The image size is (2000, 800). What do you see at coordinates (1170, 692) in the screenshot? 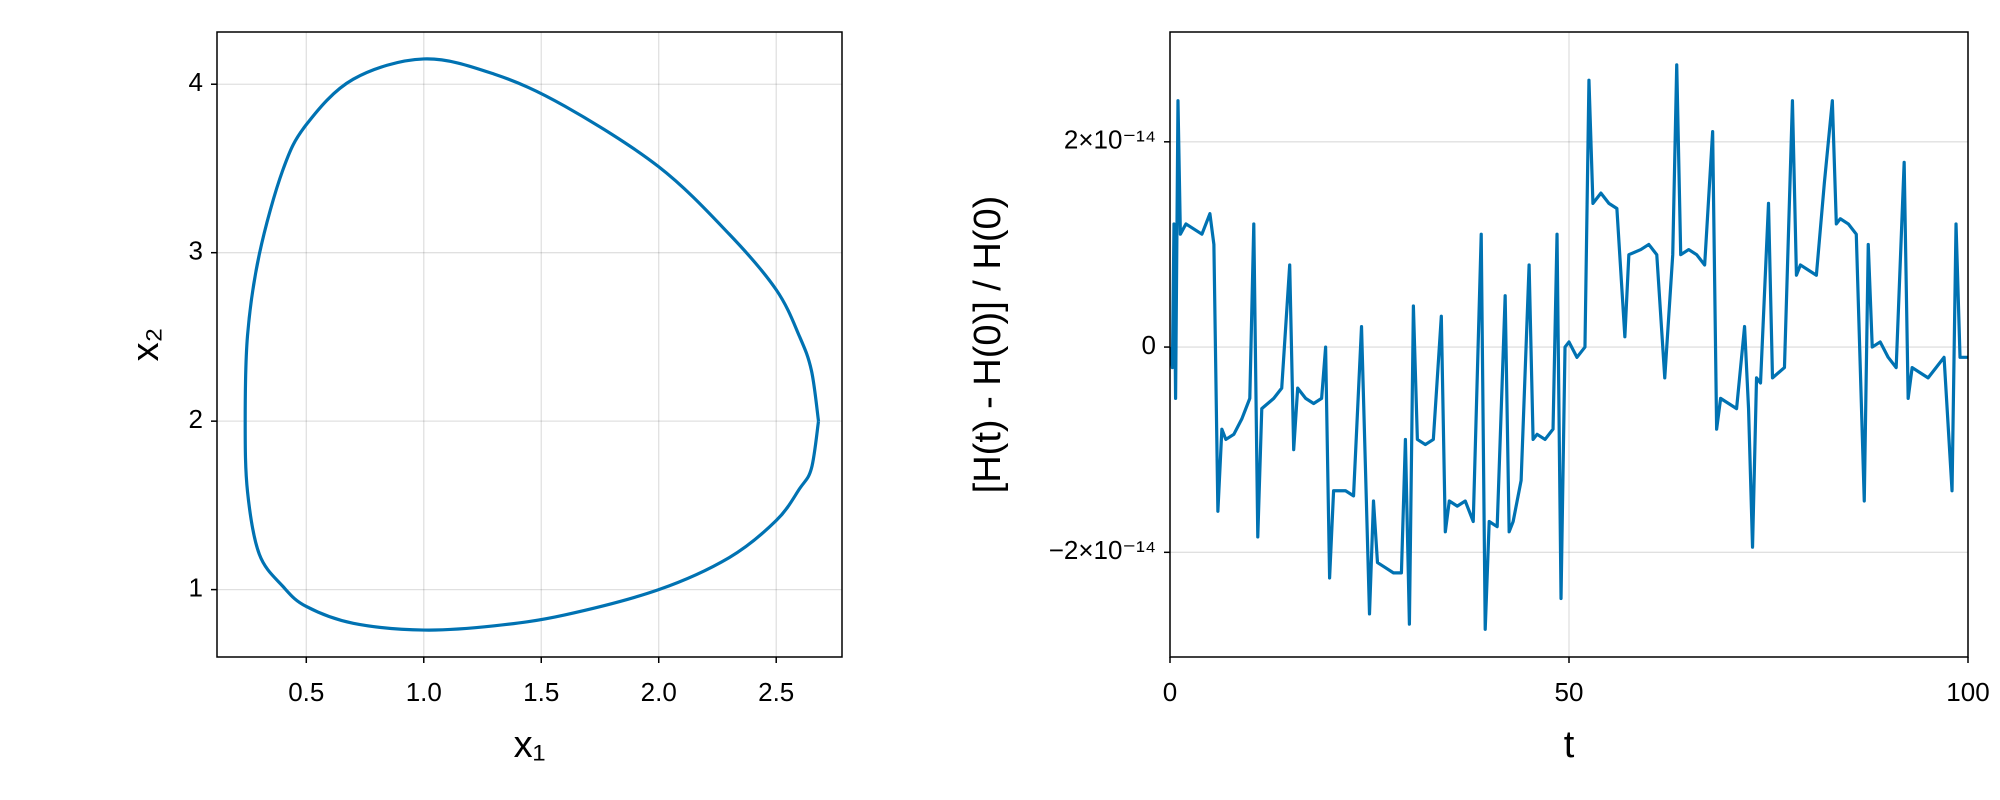
I see `x-tick-label: 0` at bounding box center [1170, 692].